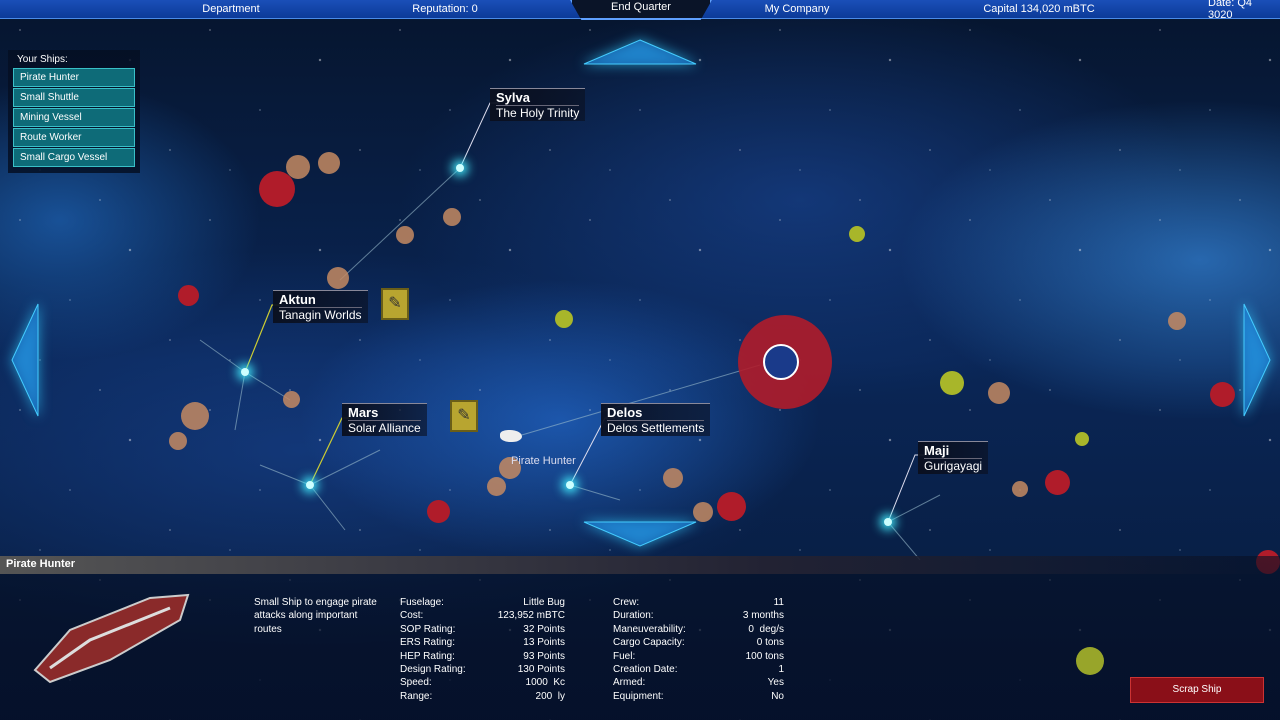  Describe the element at coordinates (698, 669) in the screenshot. I see `stat-row: Creation Date: 1` at that location.